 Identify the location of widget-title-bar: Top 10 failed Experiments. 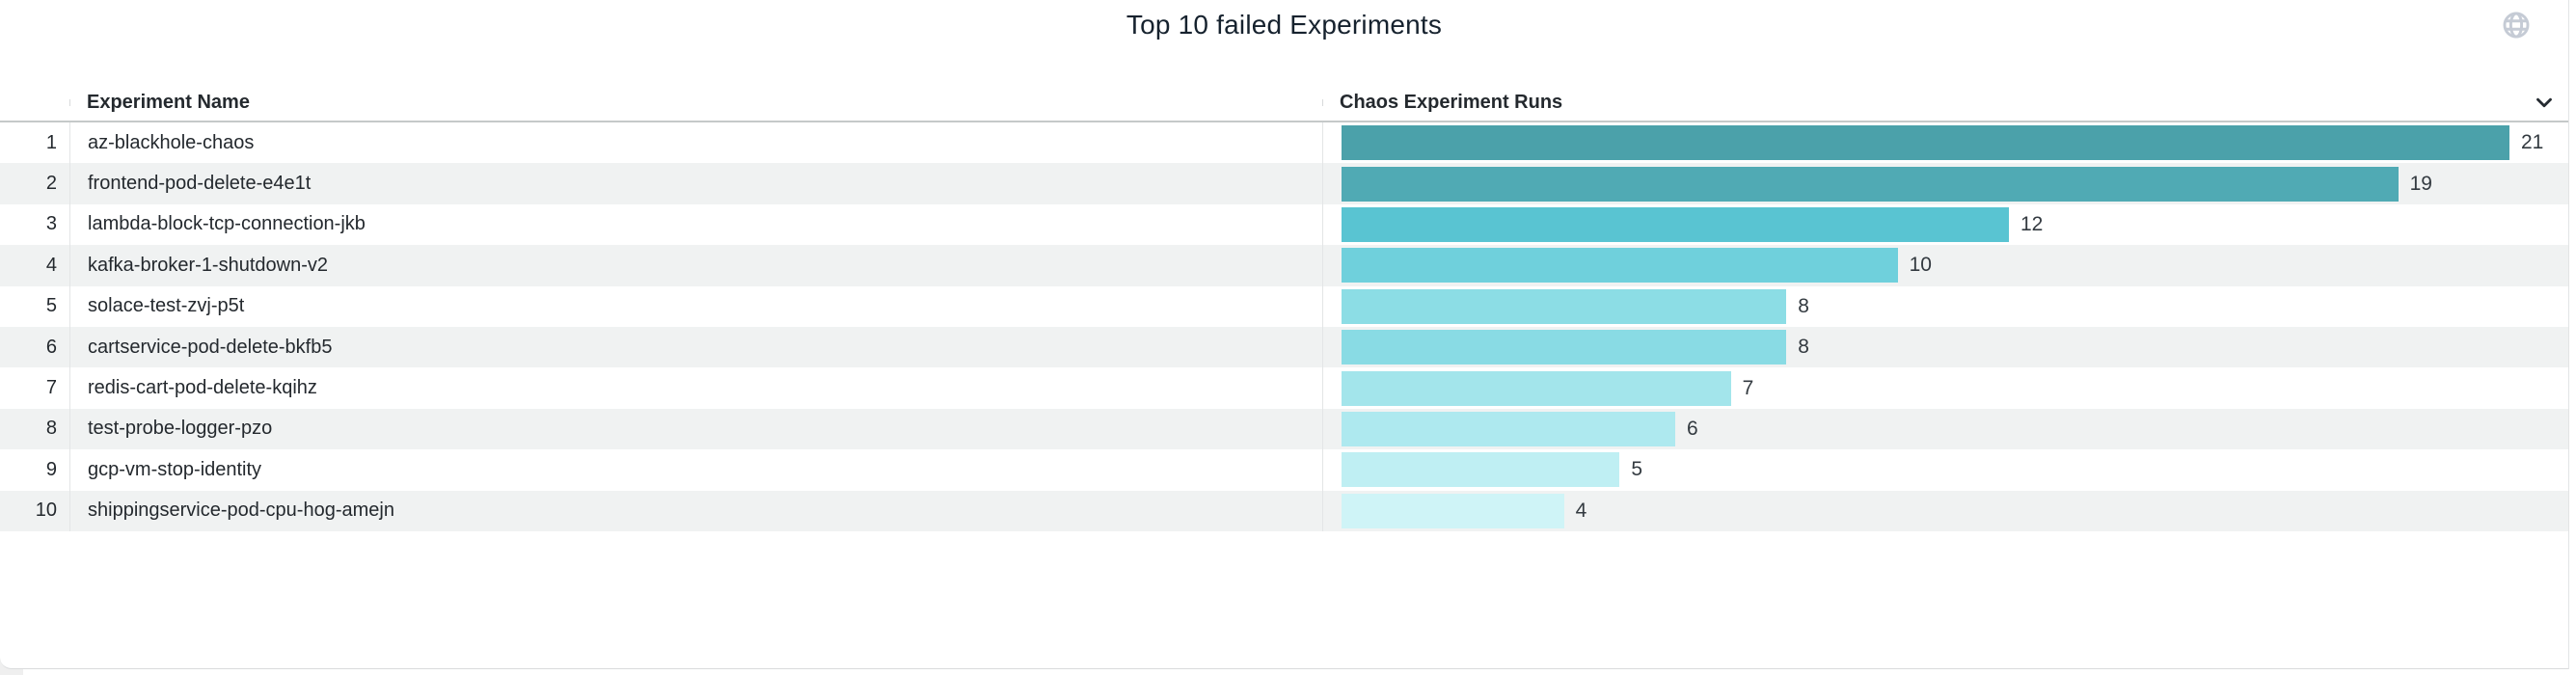
(1284, 42).